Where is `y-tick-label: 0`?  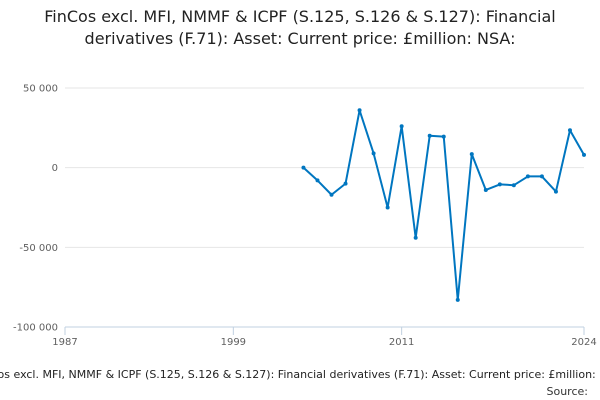 y-tick-label: 0 is located at coordinates (55, 168).